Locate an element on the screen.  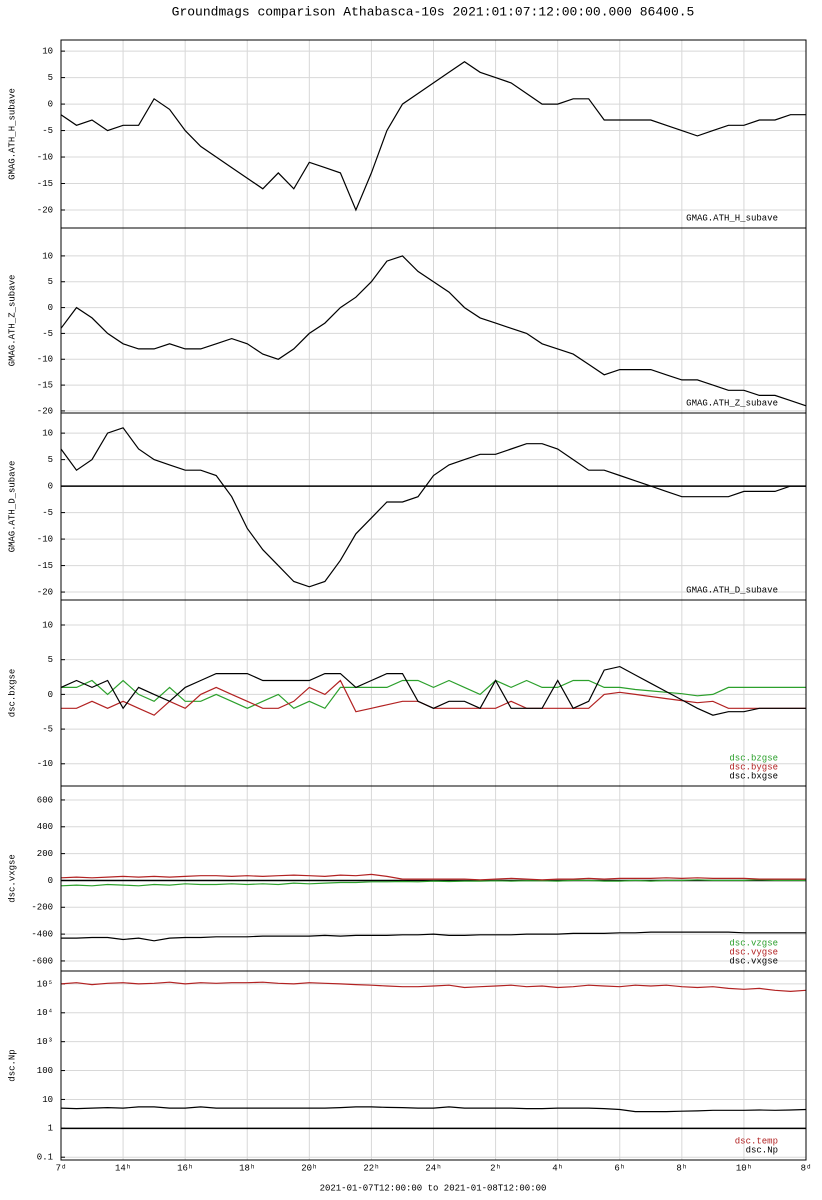
x-tick-label: 14ʰ is located at coordinates (123, 1168).